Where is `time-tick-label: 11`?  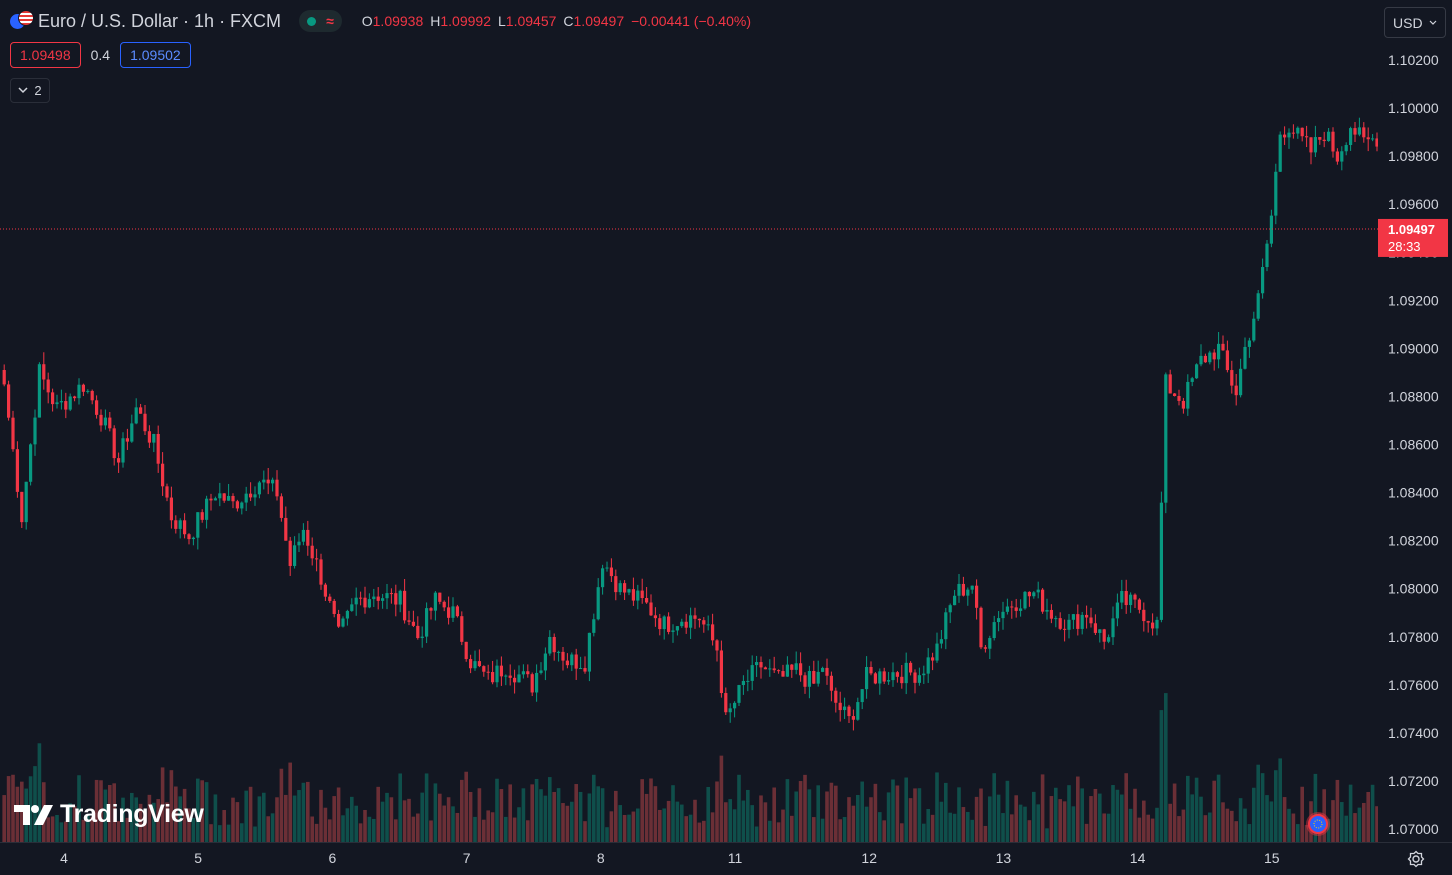
time-tick-label: 11 is located at coordinates (735, 858).